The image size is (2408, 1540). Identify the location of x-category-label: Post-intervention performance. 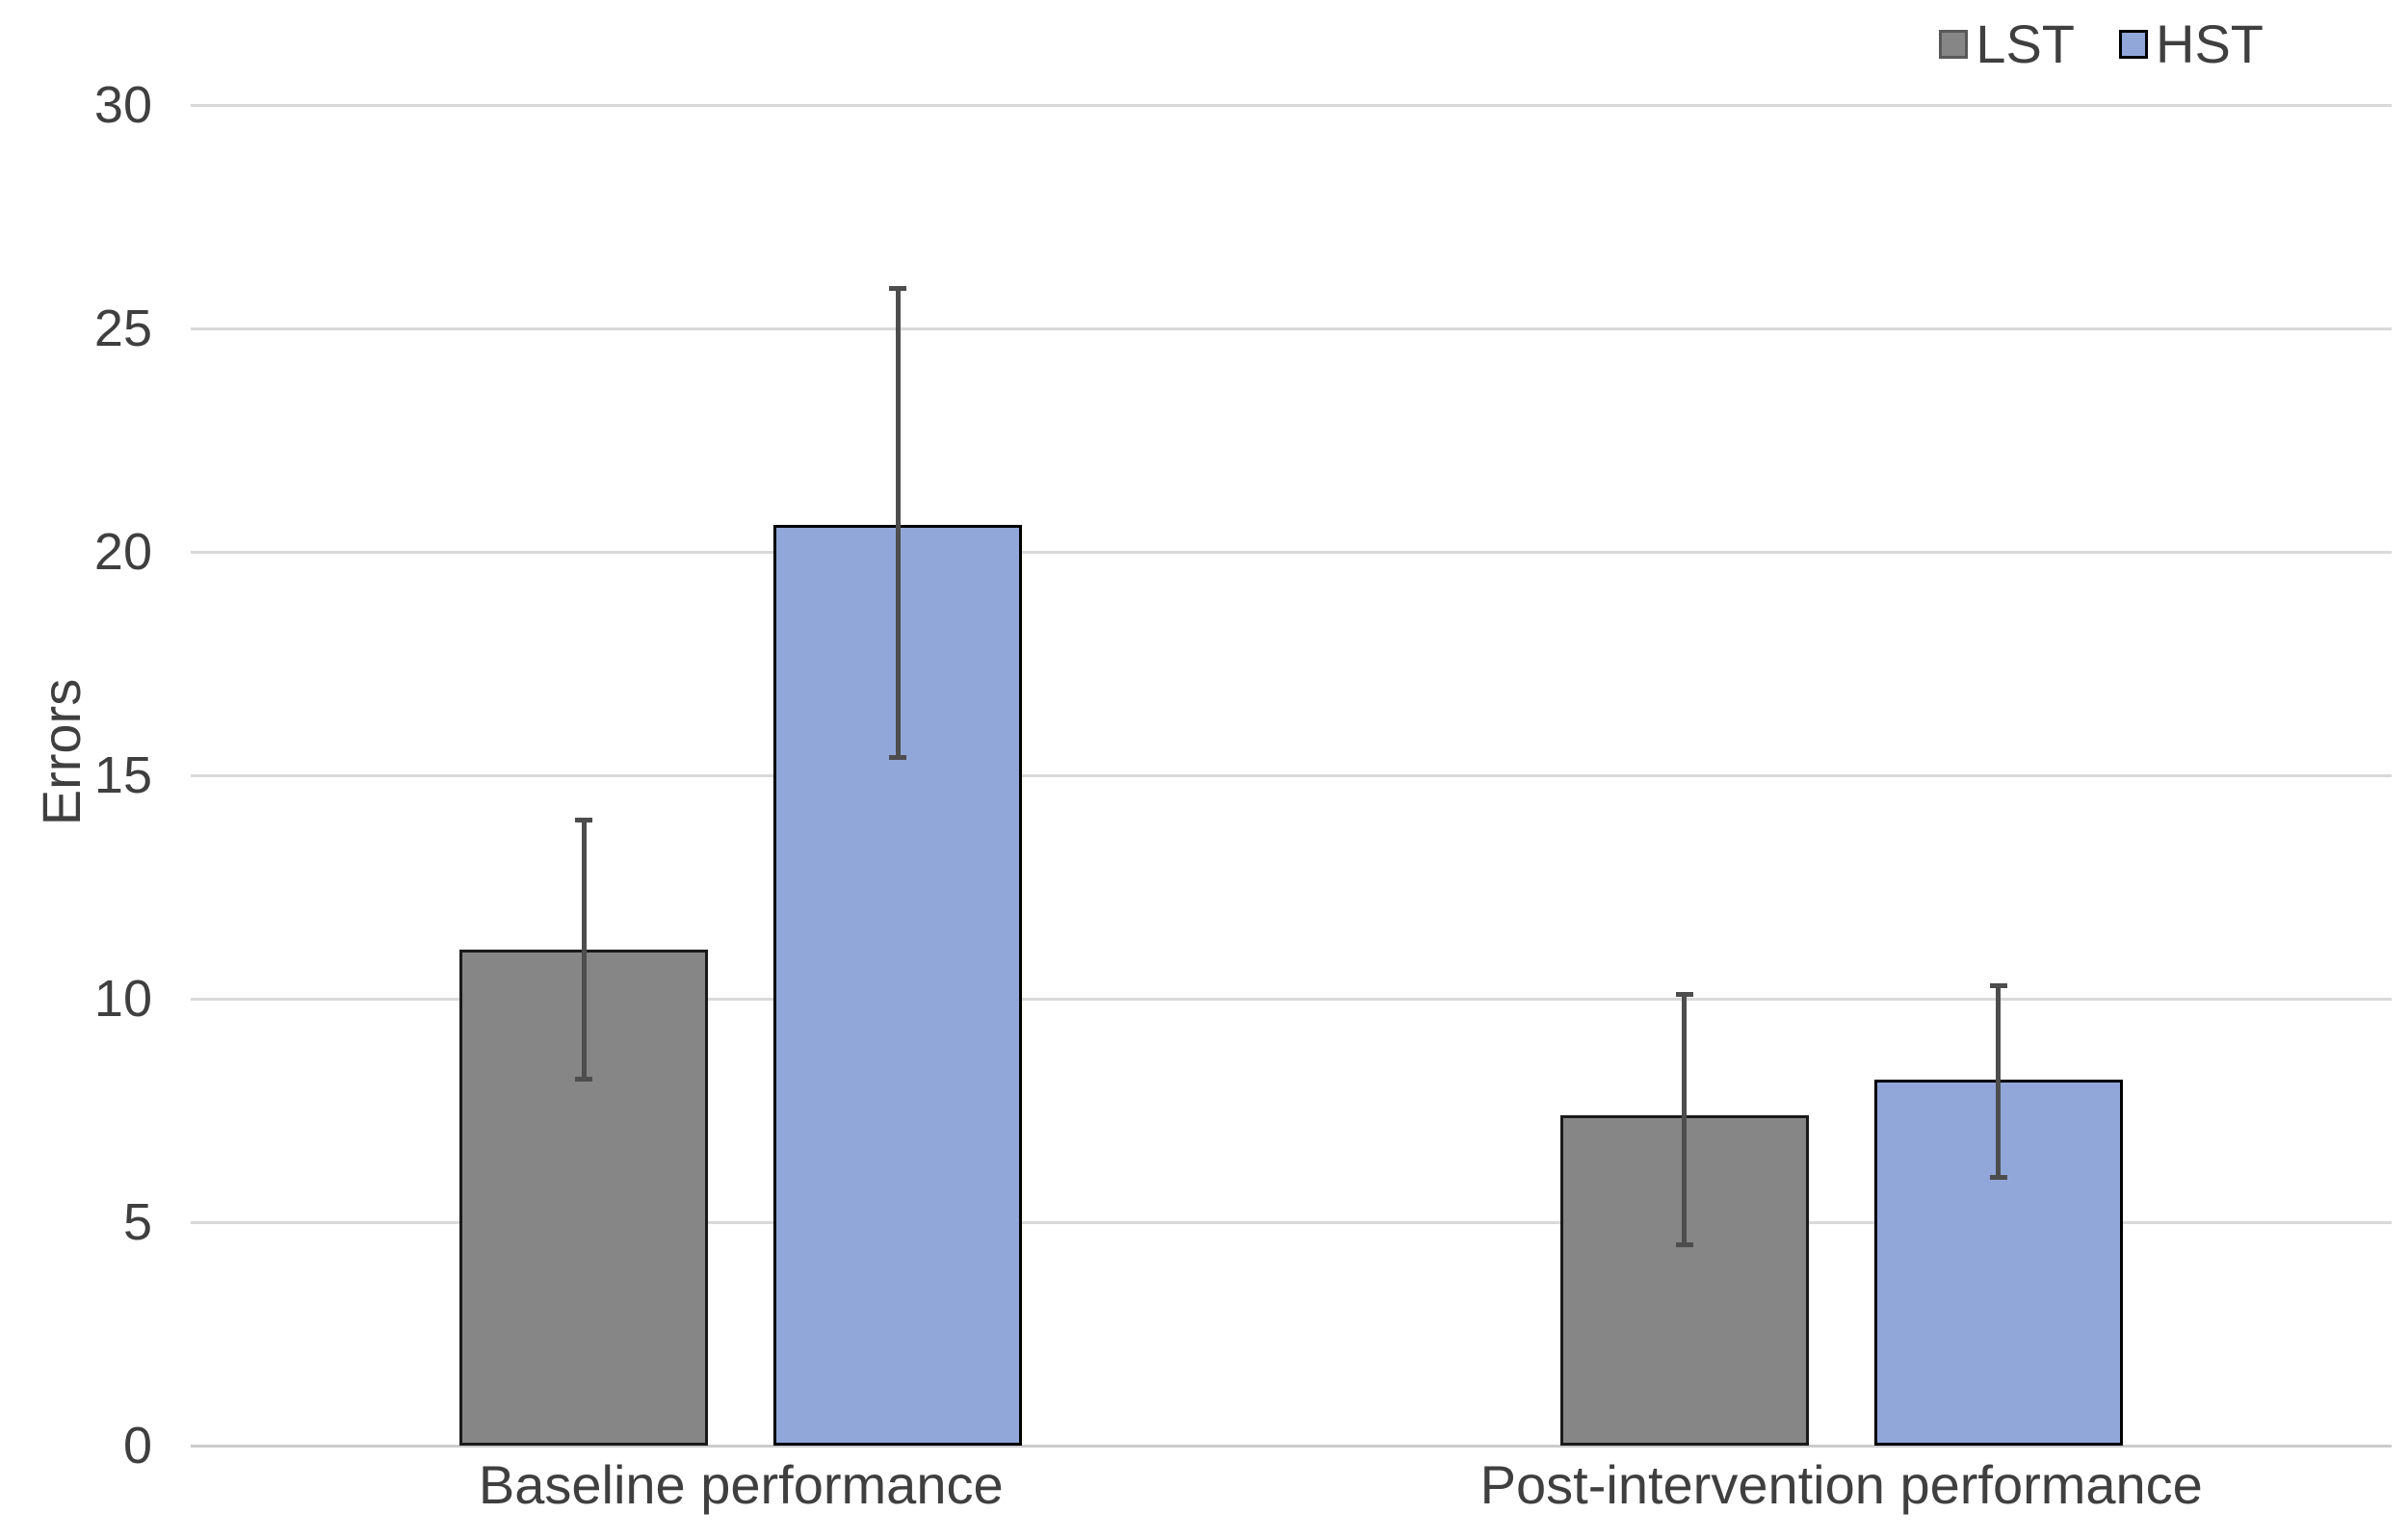
(1841, 1484).